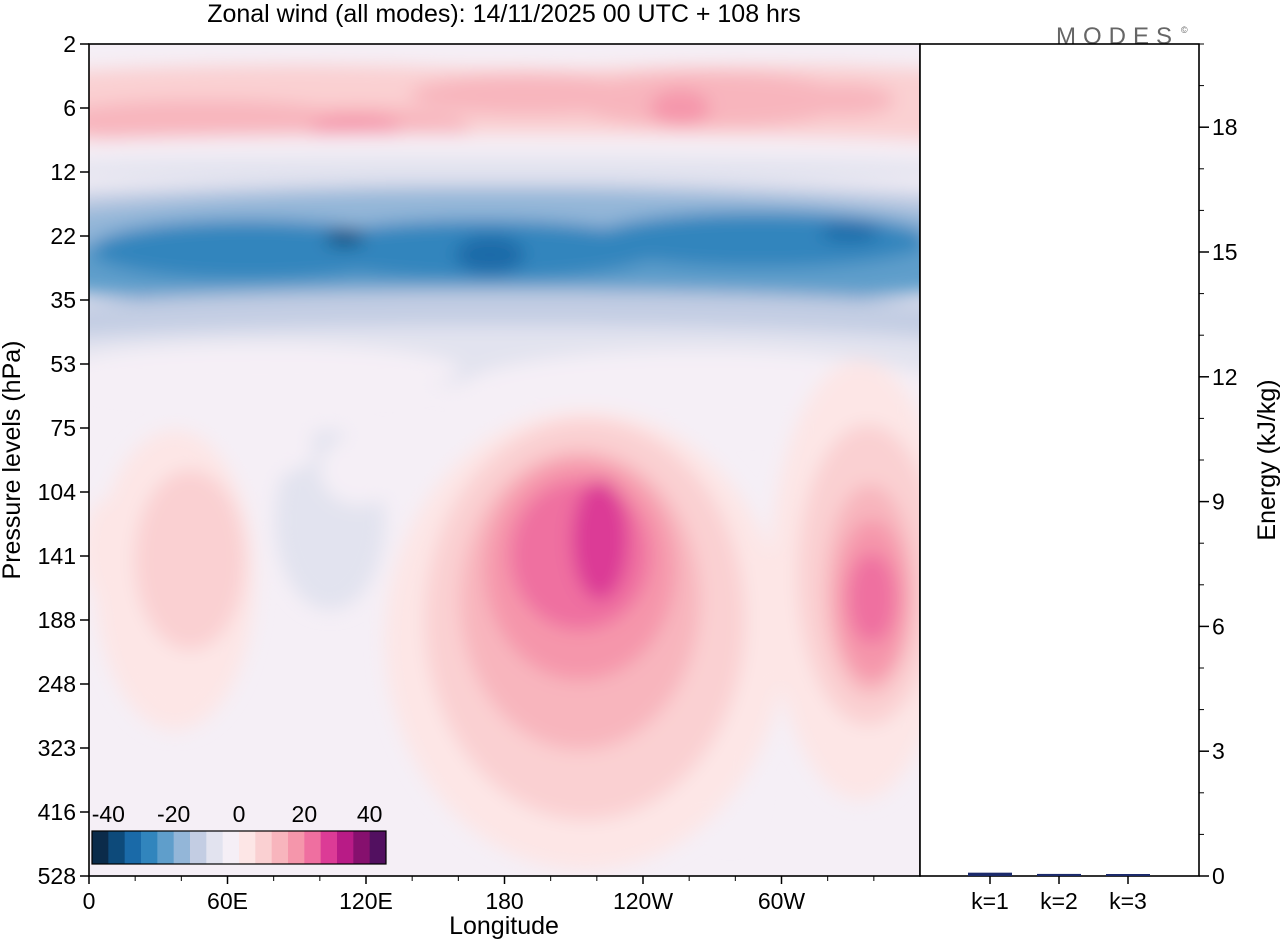  Describe the element at coordinates (89, 901) in the screenshot. I see `x-tick-label: 0` at that location.